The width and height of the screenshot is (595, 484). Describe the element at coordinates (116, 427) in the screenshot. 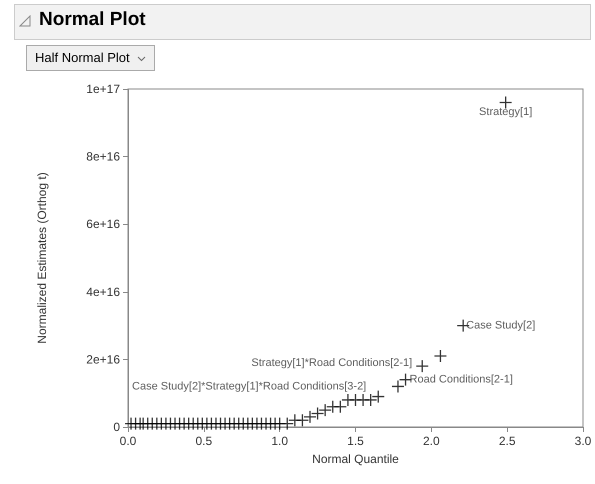

I see `y-tick-label: 0` at that location.